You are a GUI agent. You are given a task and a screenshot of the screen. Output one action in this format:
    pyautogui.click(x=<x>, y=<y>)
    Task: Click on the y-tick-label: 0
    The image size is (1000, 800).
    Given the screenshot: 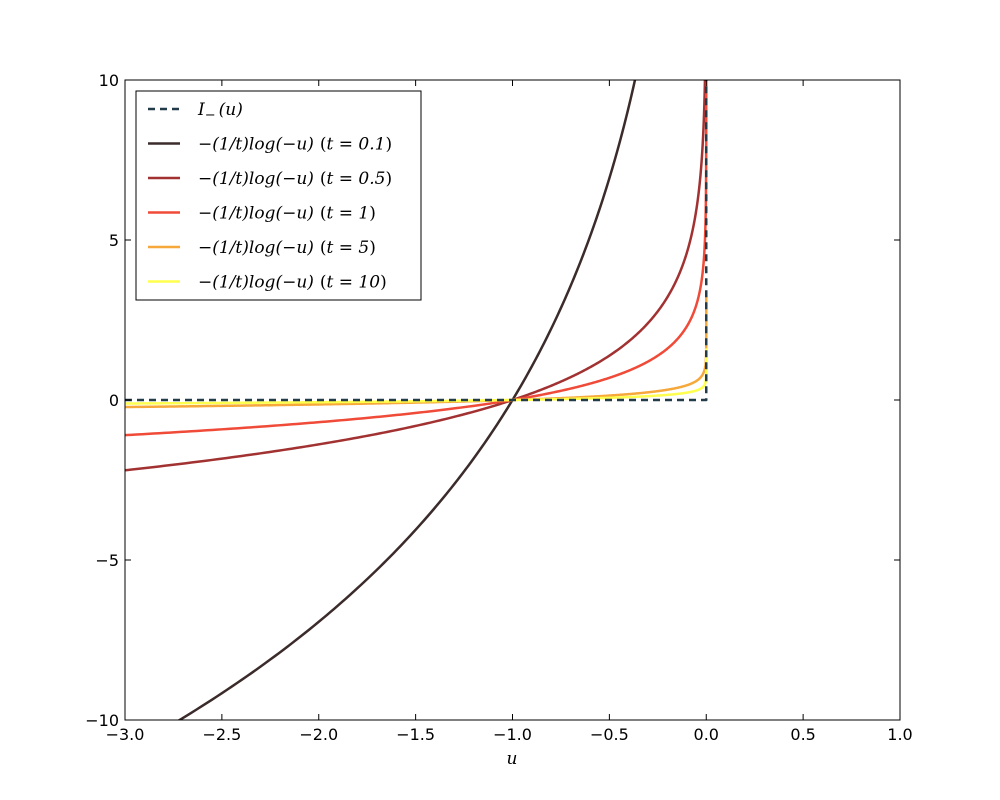 What is the action you would take?
    pyautogui.click(x=114, y=400)
    